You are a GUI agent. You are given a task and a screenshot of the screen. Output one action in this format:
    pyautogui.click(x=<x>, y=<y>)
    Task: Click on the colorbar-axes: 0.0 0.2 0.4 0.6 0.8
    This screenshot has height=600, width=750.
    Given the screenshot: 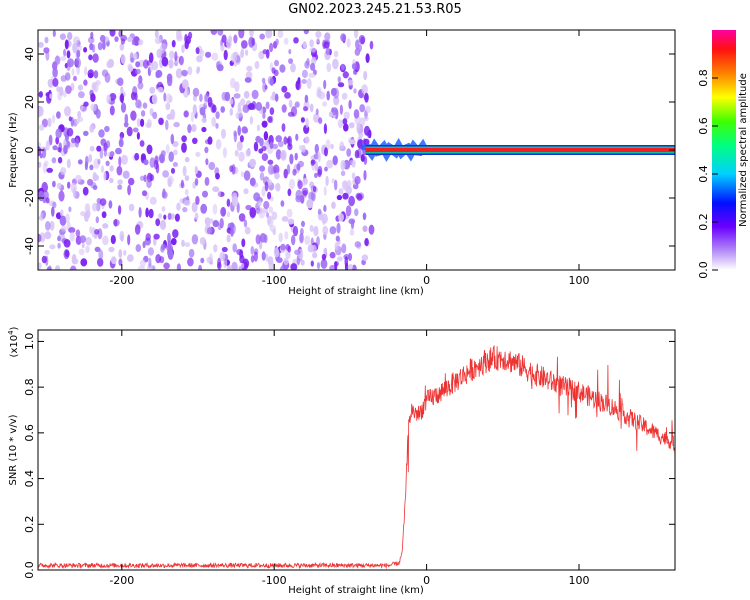 What is the action you would take?
    pyautogui.click(x=707, y=174)
    